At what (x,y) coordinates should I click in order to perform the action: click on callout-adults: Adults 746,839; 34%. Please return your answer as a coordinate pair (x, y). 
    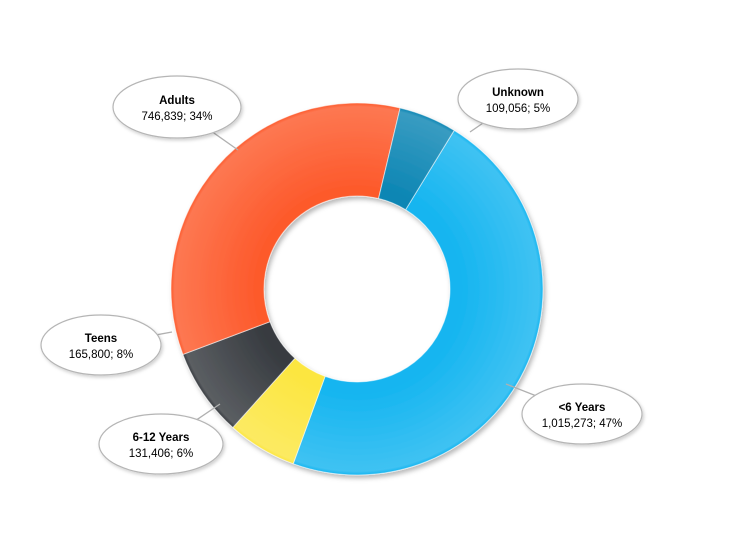
    Looking at the image, I should click on (177, 107).